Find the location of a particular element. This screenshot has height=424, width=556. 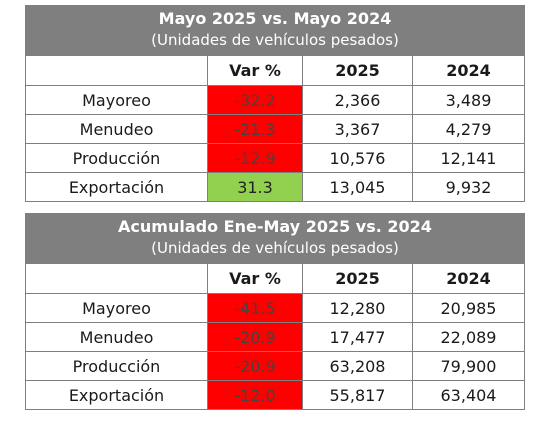

value-2025: 10,576 is located at coordinates (357, 158).